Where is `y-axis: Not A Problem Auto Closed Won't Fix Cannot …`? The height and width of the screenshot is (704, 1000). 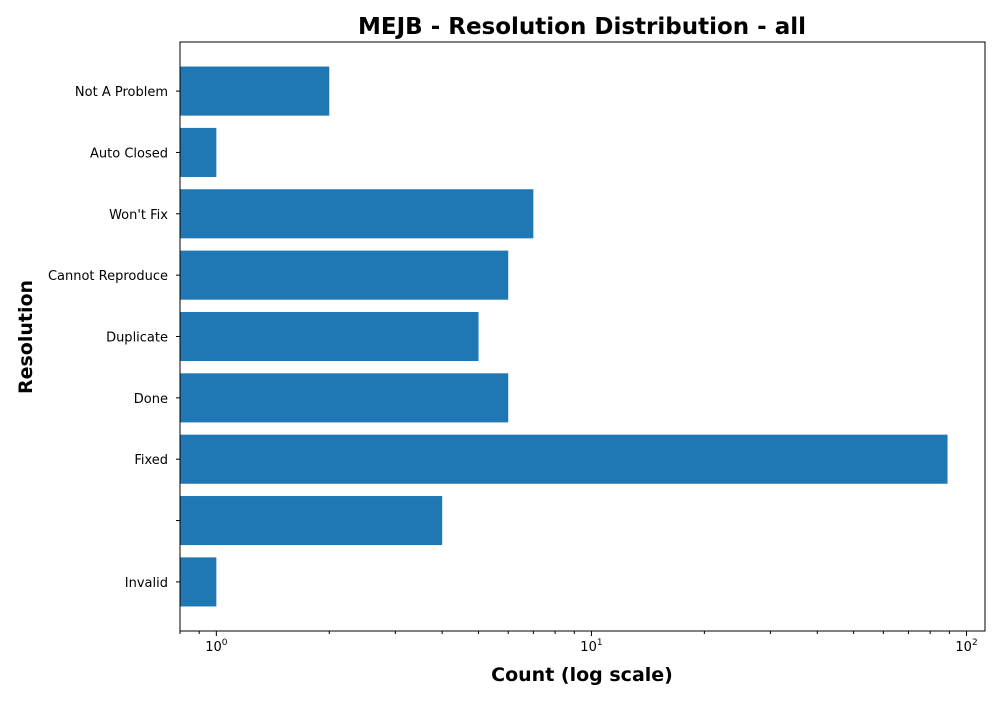 y-axis: Not A Problem Auto Closed Won't Fix Cannot … is located at coordinates (114, 338).